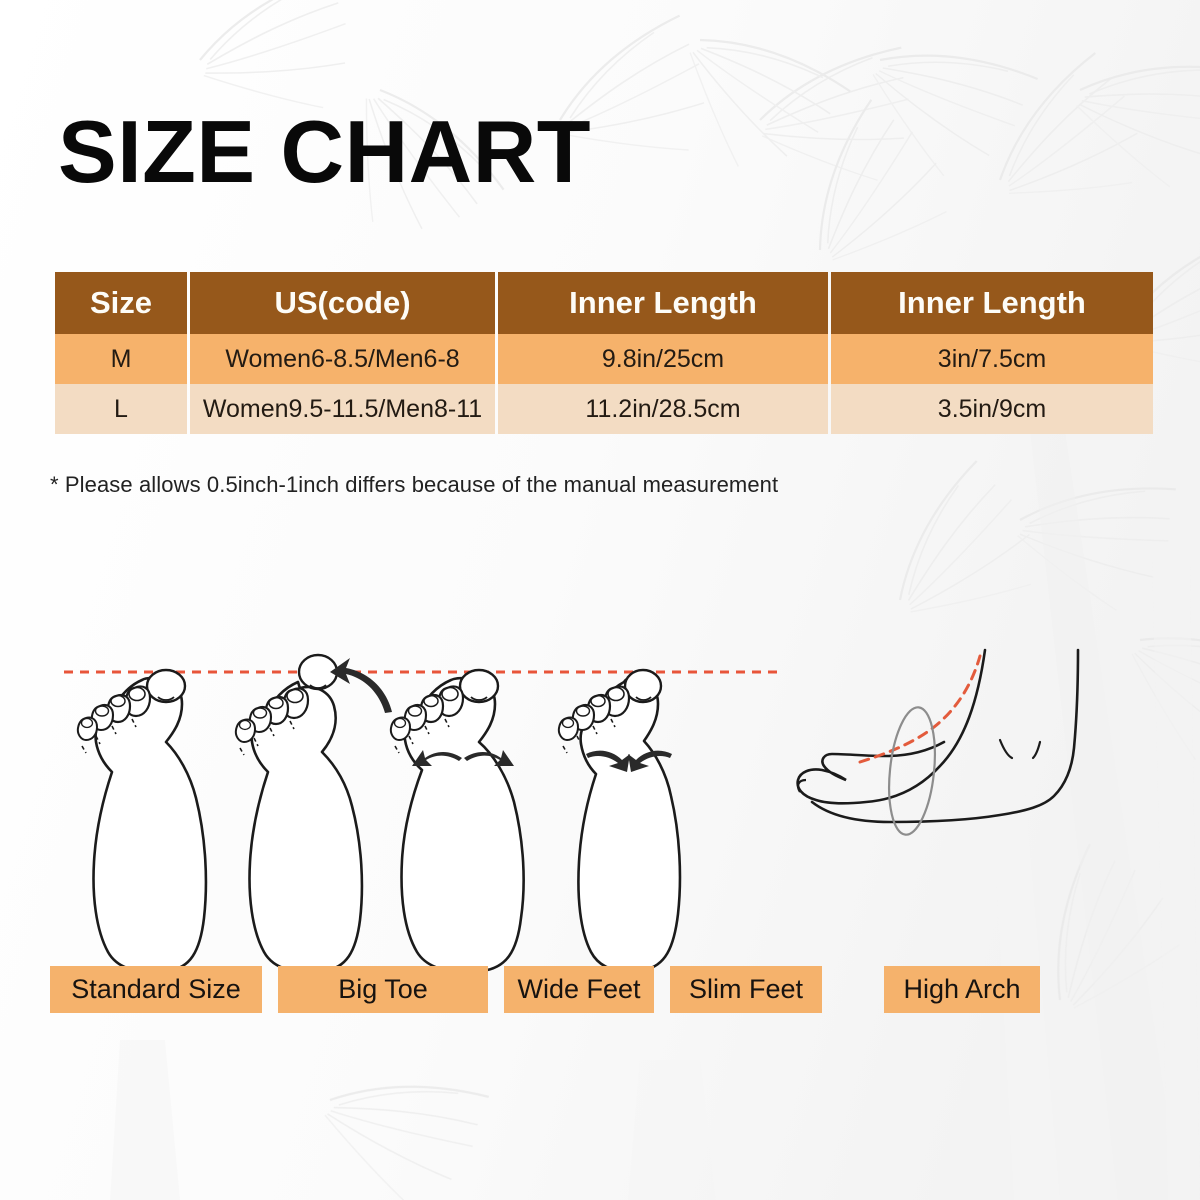  What do you see at coordinates (156, 989) in the screenshot?
I see `label-standard-size: Standard Size` at bounding box center [156, 989].